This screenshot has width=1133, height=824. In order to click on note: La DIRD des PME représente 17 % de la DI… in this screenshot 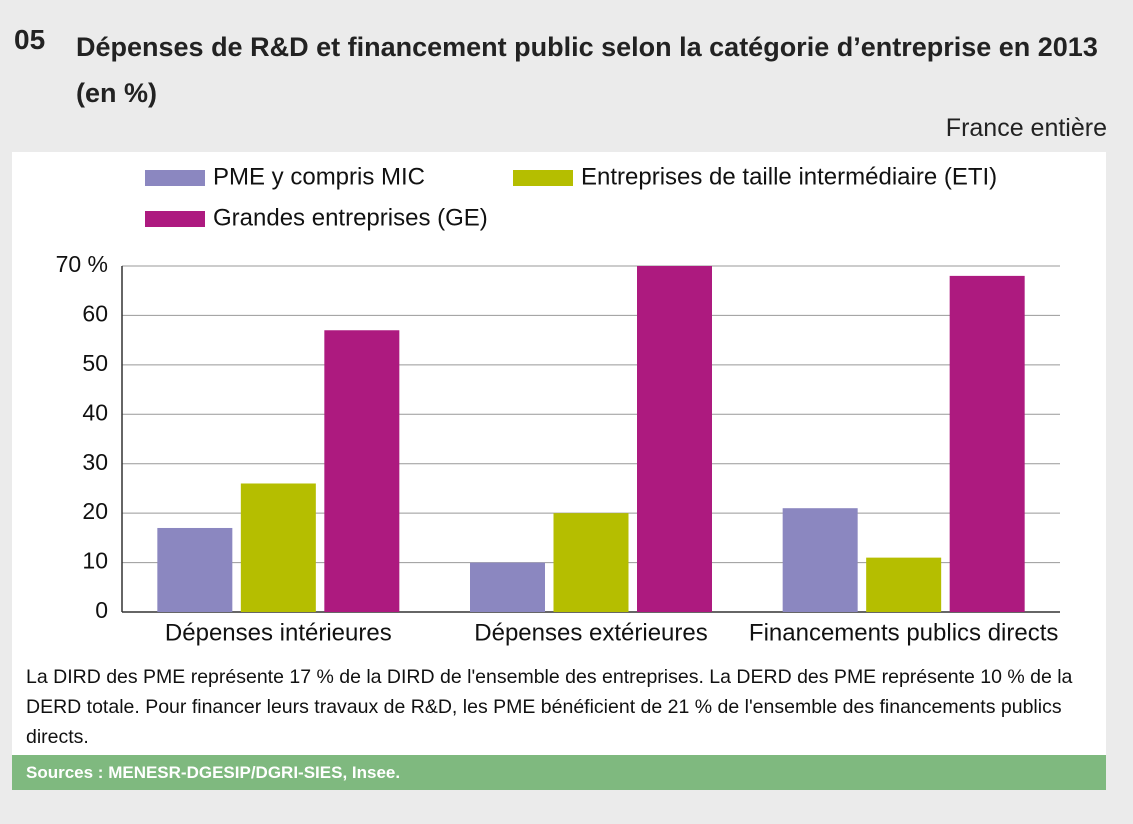, I will do `click(549, 707)`.